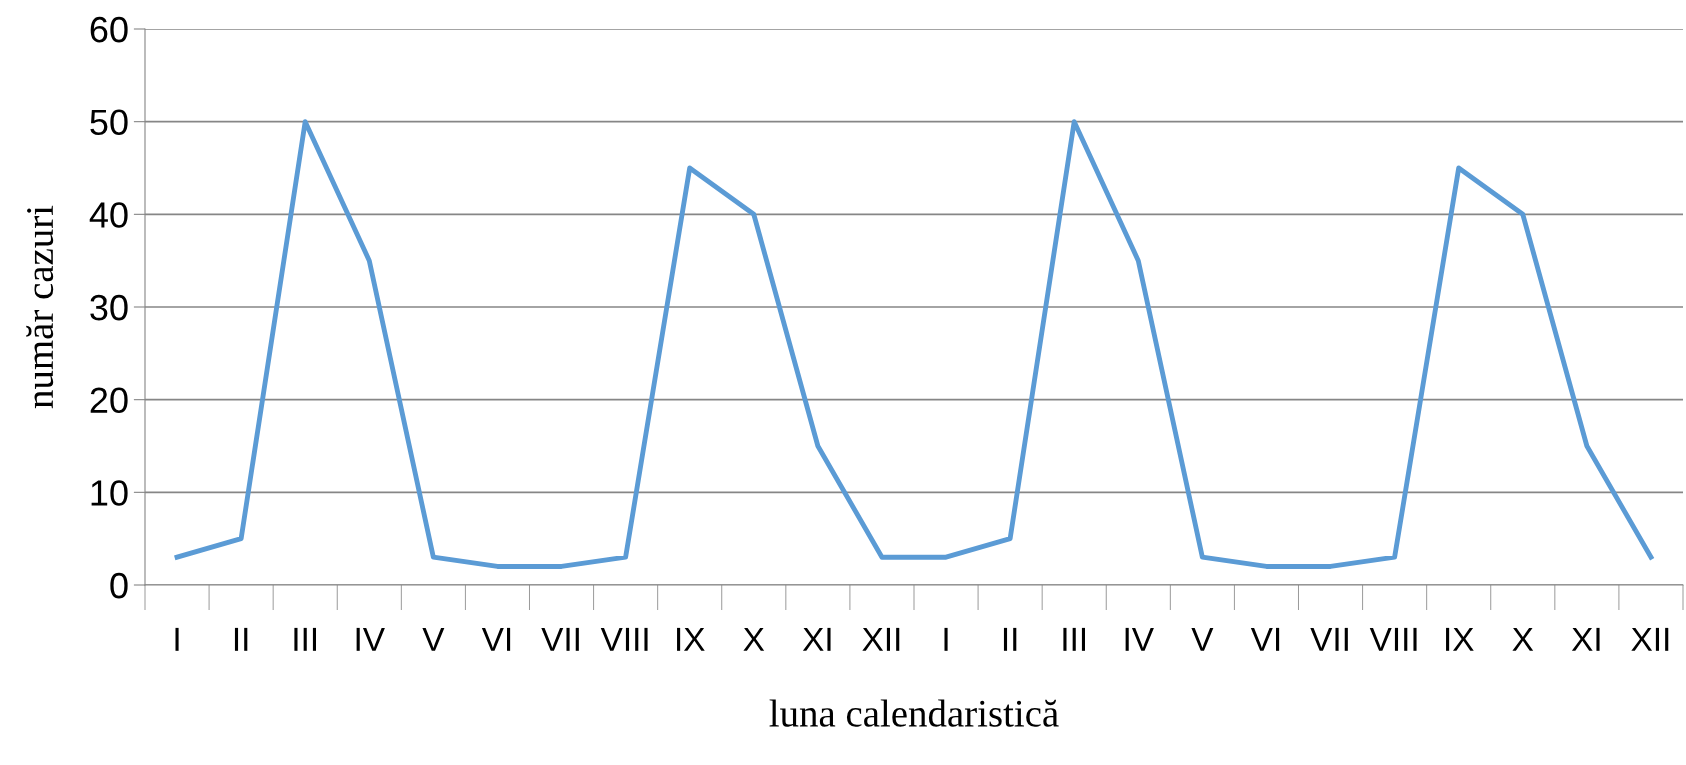 Image resolution: width=1686 pixels, height=765 pixels. What do you see at coordinates (109, 493) in the screenshot?
I see `y-tick-label: 10` at bounding box center [109, 493].